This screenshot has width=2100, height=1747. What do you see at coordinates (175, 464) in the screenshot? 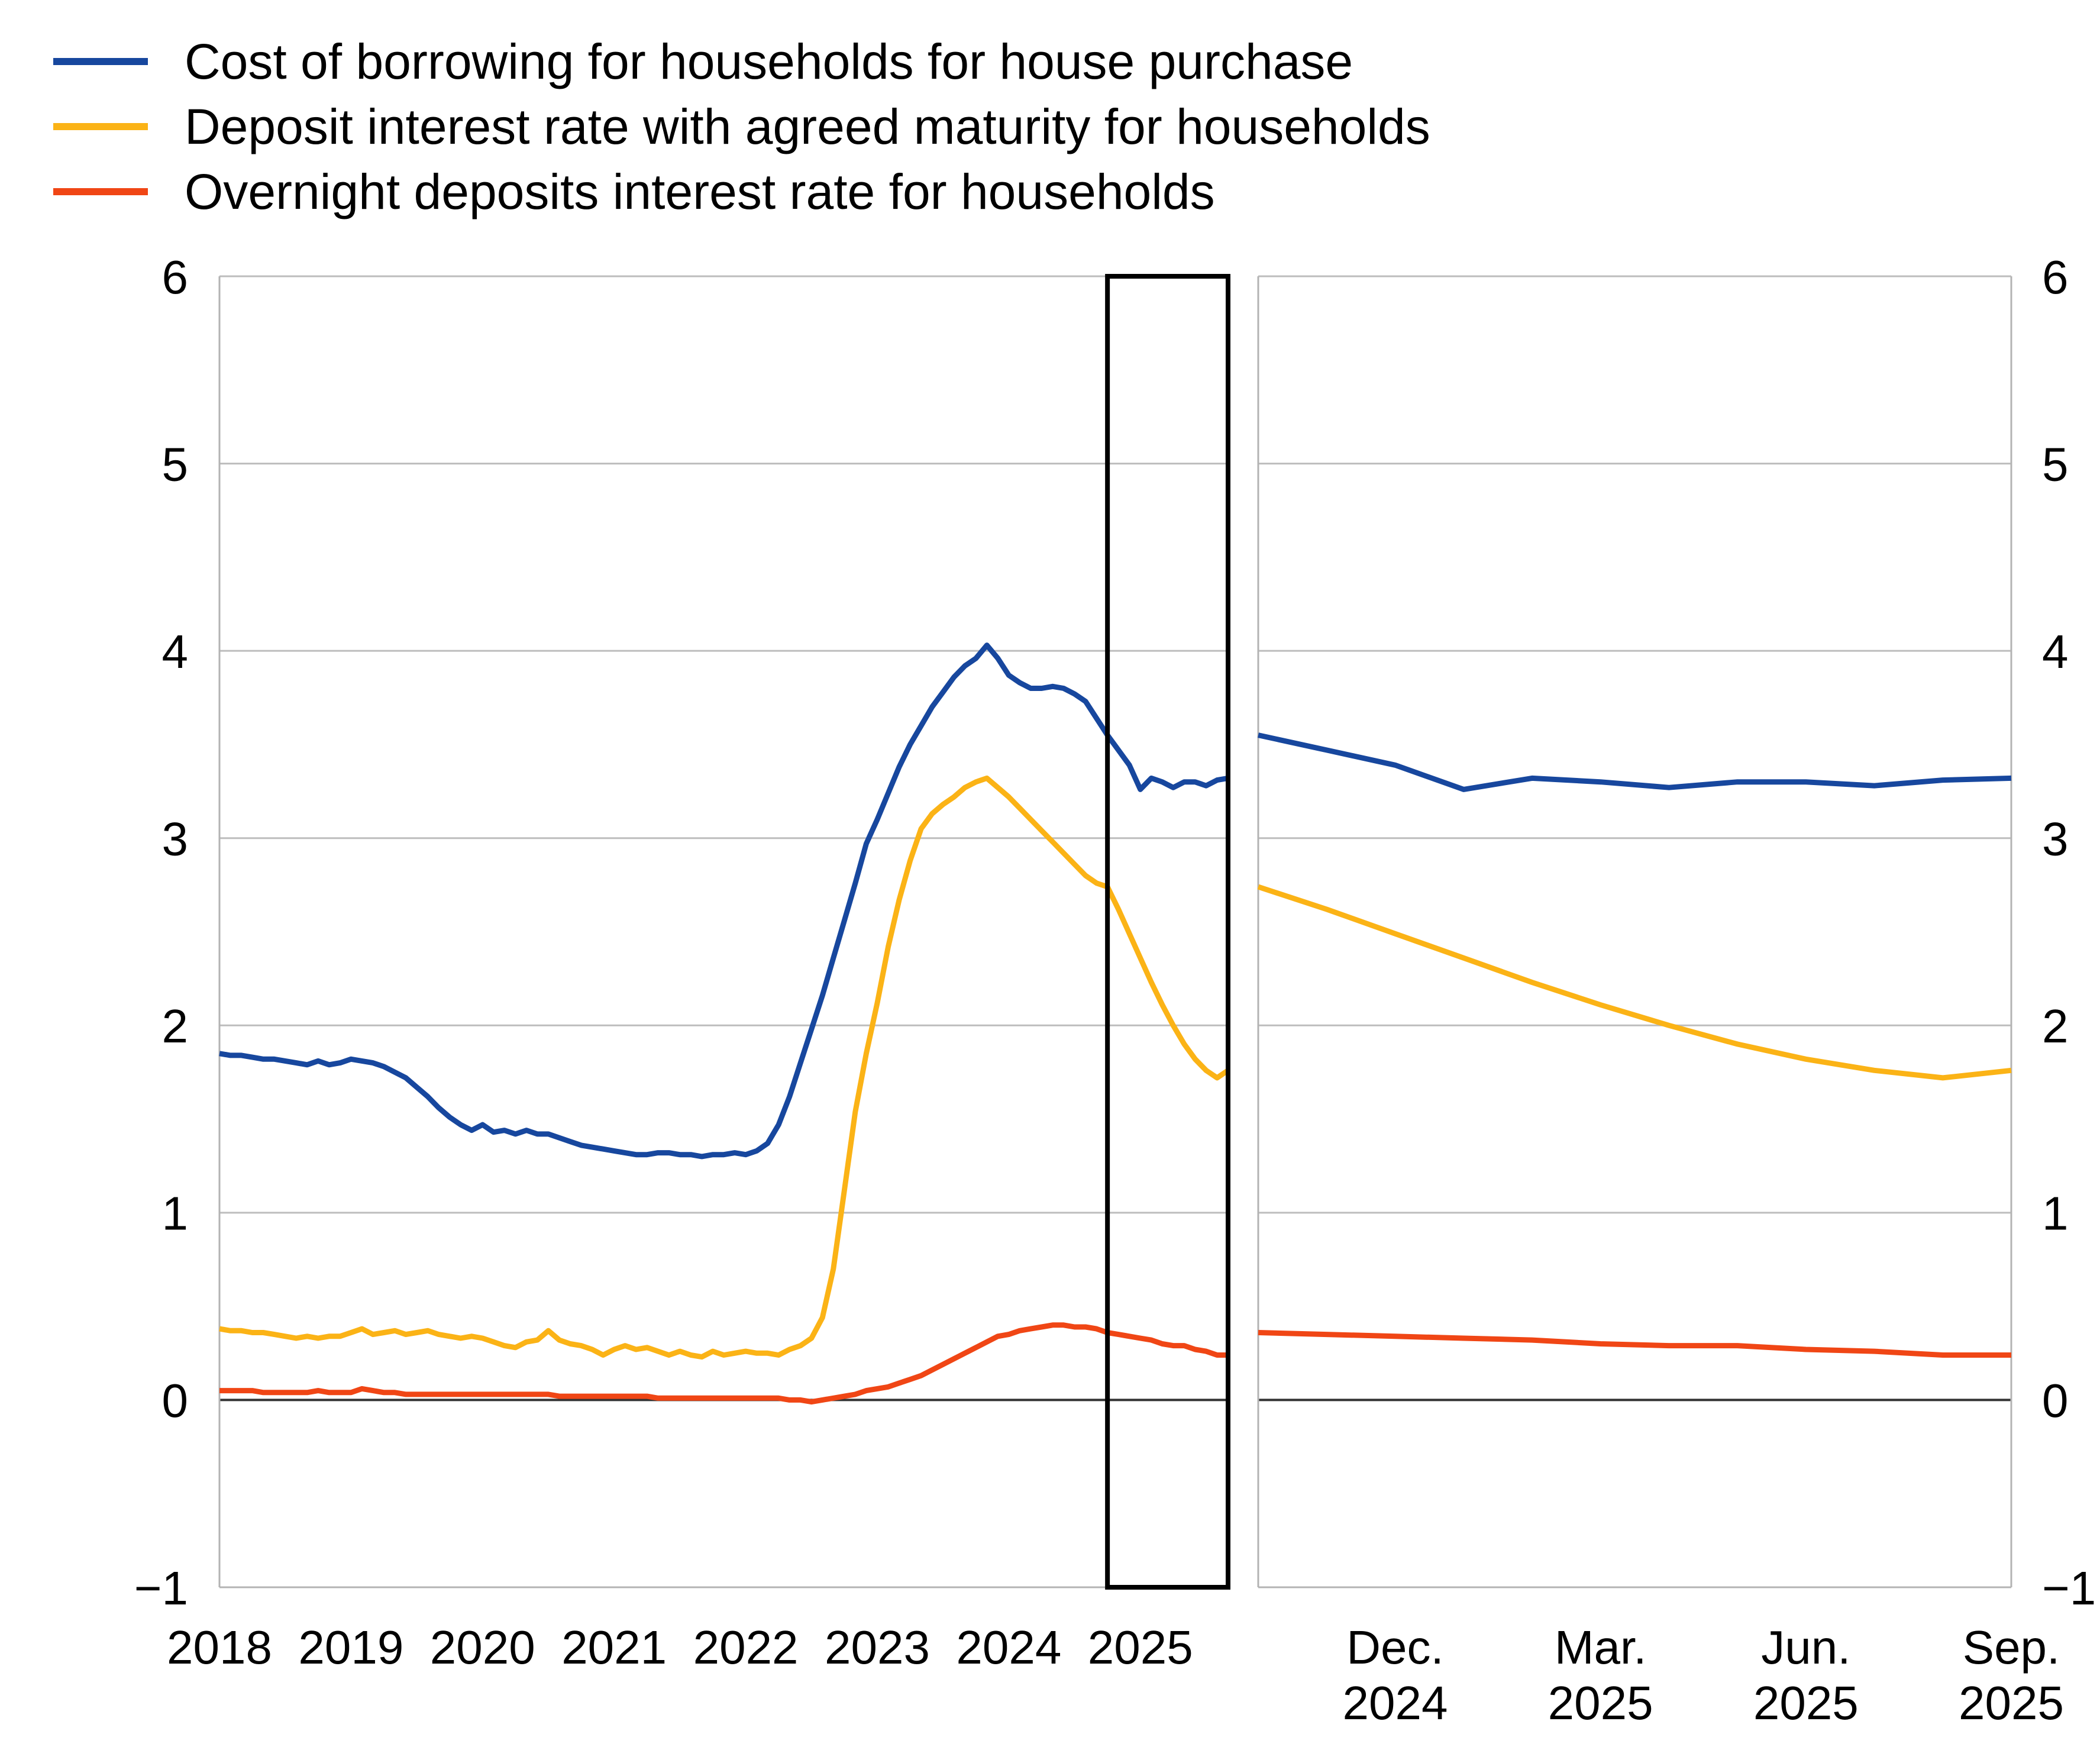
I see `y-axis-label-left: 5` at bounding box center [175, 464].